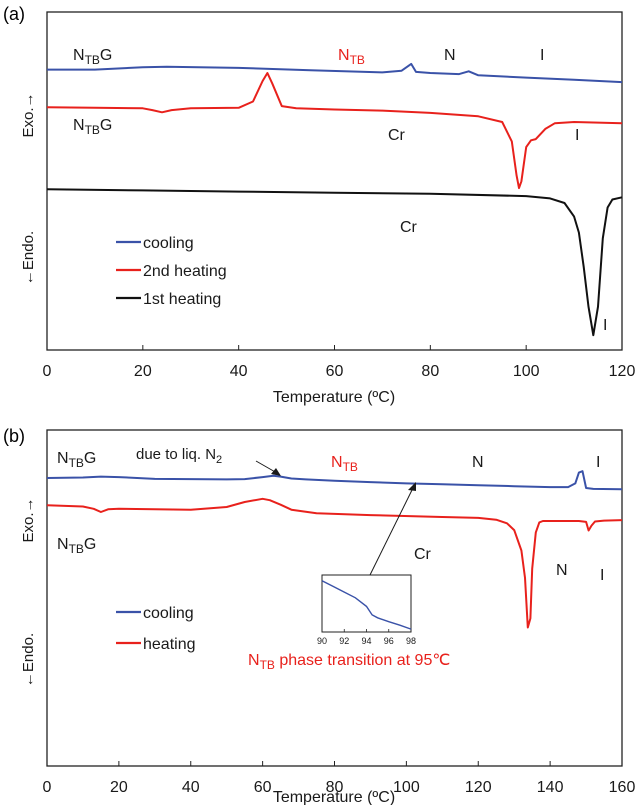 This screenshot has height=810, width=638. I want to click on panel-a-legend: cooling 2nd heating 1st heating, so click(171, 271).